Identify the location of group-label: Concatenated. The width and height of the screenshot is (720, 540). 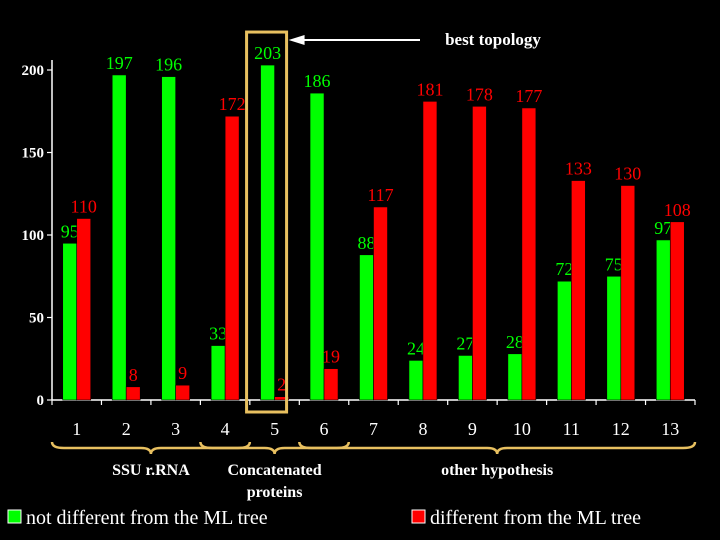
(274, 470).